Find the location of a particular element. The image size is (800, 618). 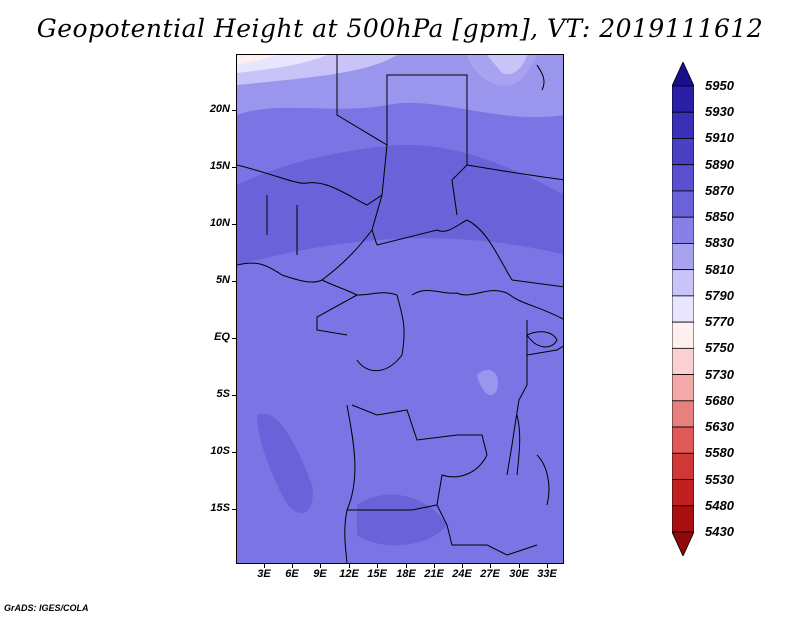

border-chad-sudan is located at coordinates (427, 145).